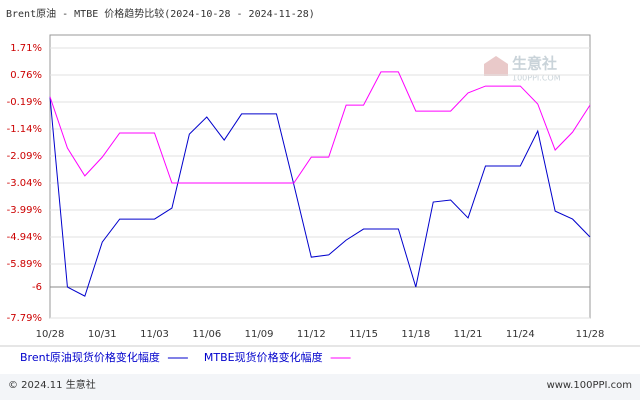 The image size is (640, 400). Describe the element at coordinates (320, 387) in the screenshot. I see `footer-band` at that location.